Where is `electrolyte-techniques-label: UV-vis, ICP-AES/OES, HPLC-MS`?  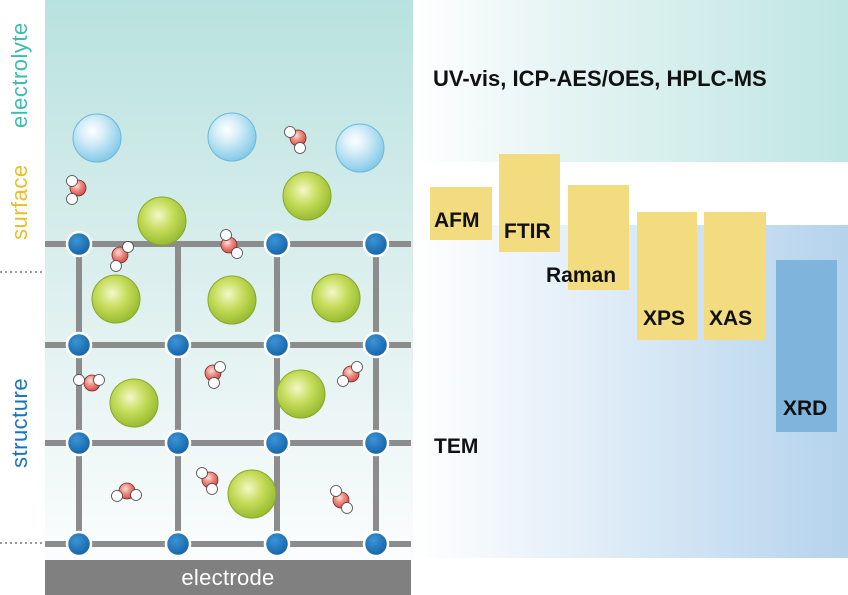
electrolyte-techniques-label: UV-vis, ICP-AES/OES, HPLC-MS is located at coordinates (600, 78).